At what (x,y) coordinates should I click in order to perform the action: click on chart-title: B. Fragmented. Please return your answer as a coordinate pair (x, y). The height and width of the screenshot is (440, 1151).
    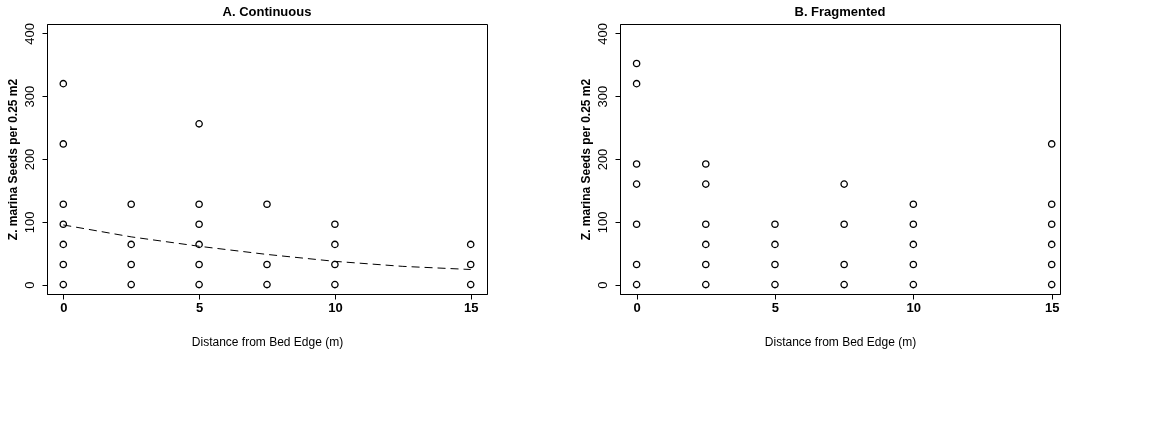
    Looking at the image, I should click on (840, 11).